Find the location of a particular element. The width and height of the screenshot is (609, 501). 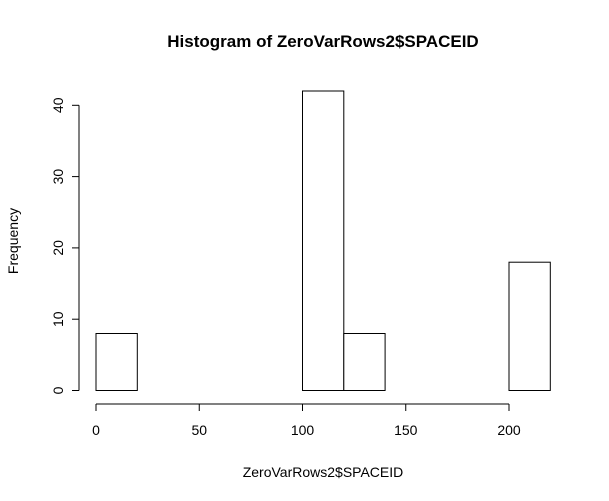

y-tick-label-20: 20 is located at coordinates (58, 248).